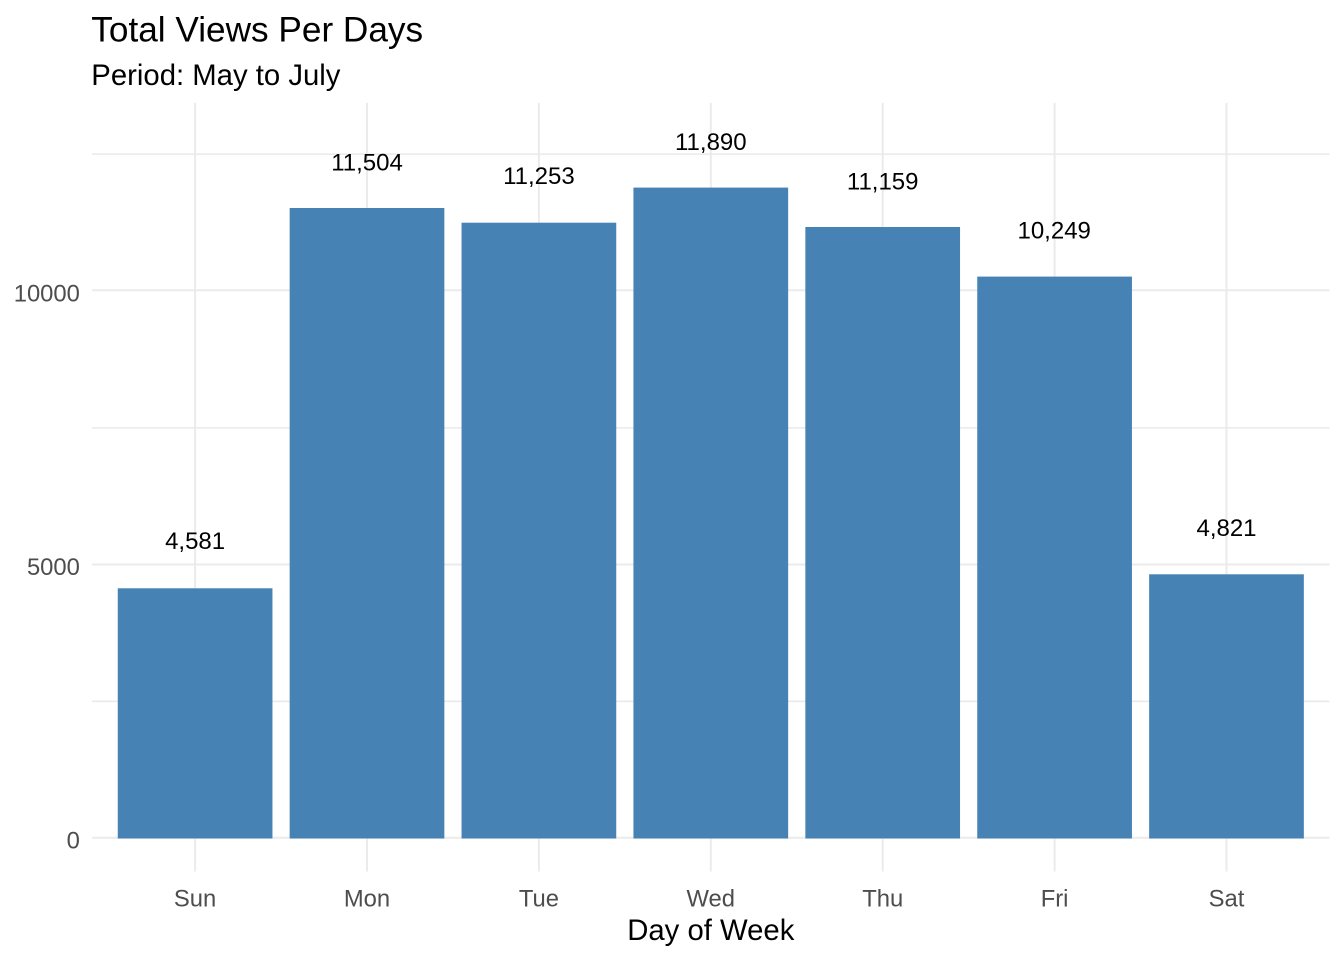 Image resolution: width=1344 pixels, height=960 pixels. Describe the element at coordinates (257, 30) in the screenshot. I see `svg-text: Total Views Per Days` at that location.